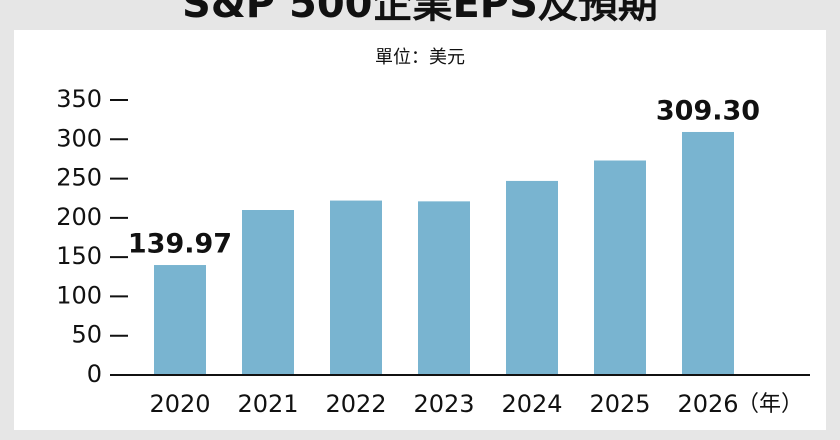 This screenshot has width=840, height=440. What do you see at coordinates (619, 404) in the screenshot?
I see `x-tick-label: 2025` at bounding box center [619, 404].